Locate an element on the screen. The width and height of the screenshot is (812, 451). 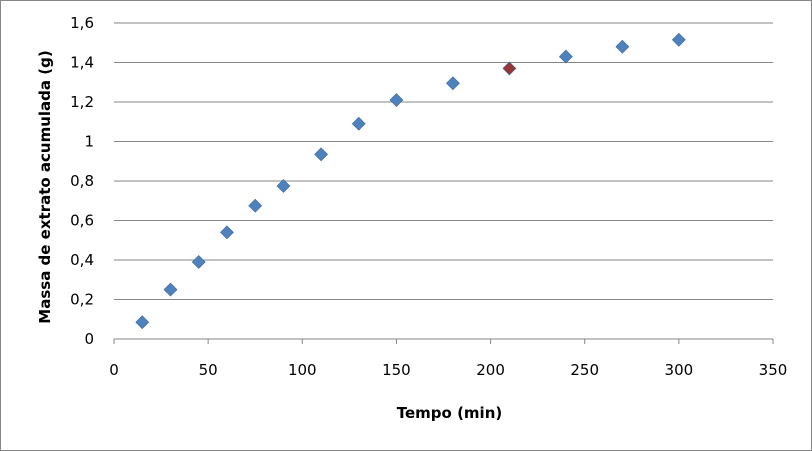
x-tick-label: 50 is located at coordinates (208, 370).